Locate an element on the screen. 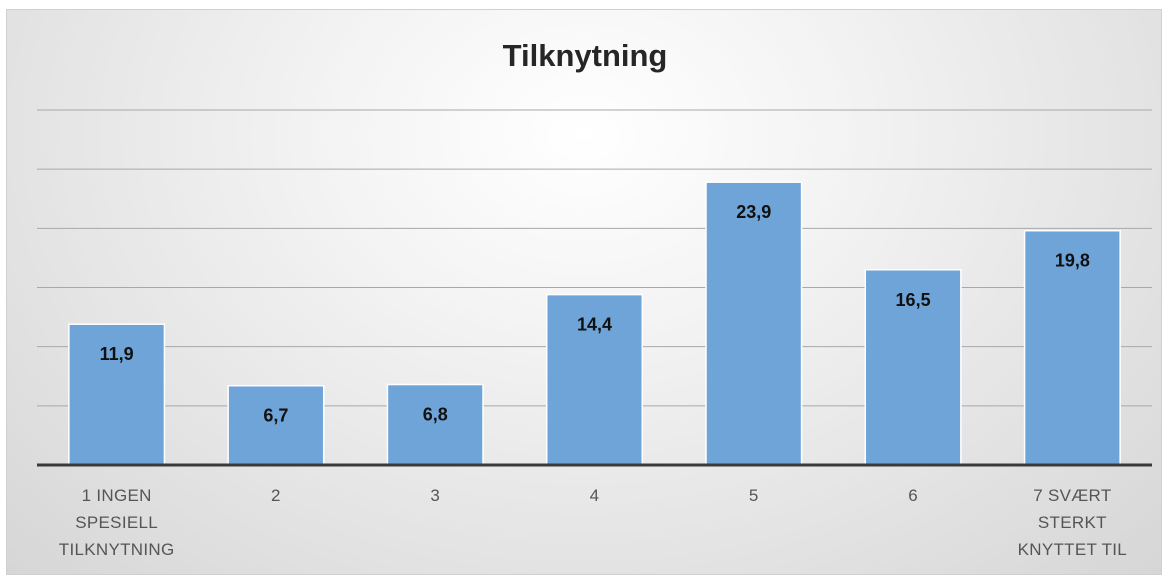 The image size is (1168, 578). x-tick-label-line: 4 is located at coordinates (595, 495).